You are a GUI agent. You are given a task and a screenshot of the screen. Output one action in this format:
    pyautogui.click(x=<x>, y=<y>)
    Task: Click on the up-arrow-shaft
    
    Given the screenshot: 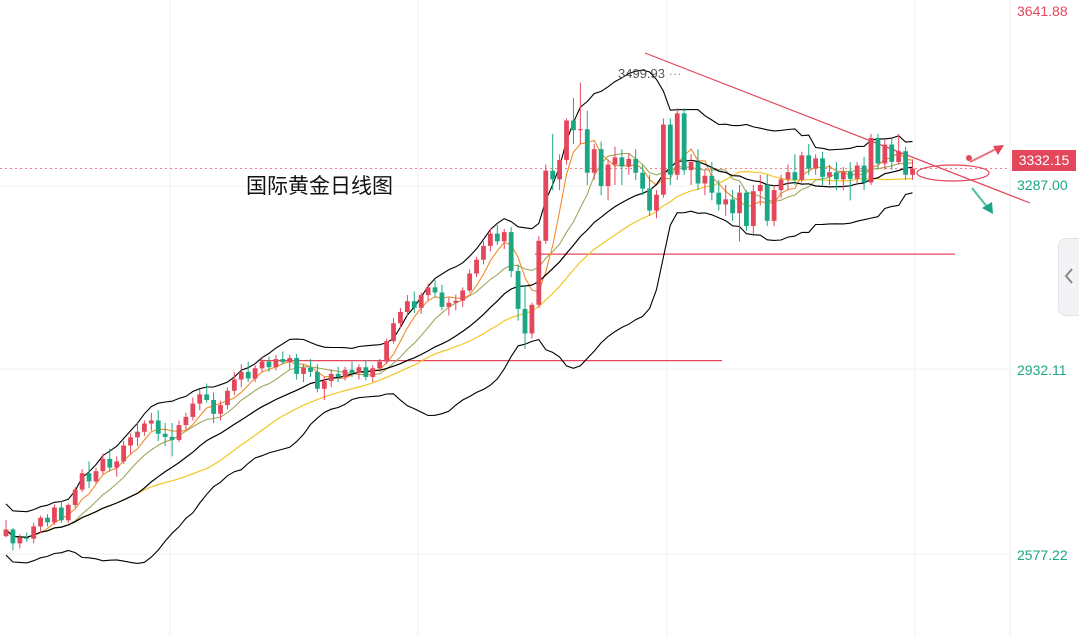 What is the action you would take?
    pyautogui.click(x=984, y=155)
    